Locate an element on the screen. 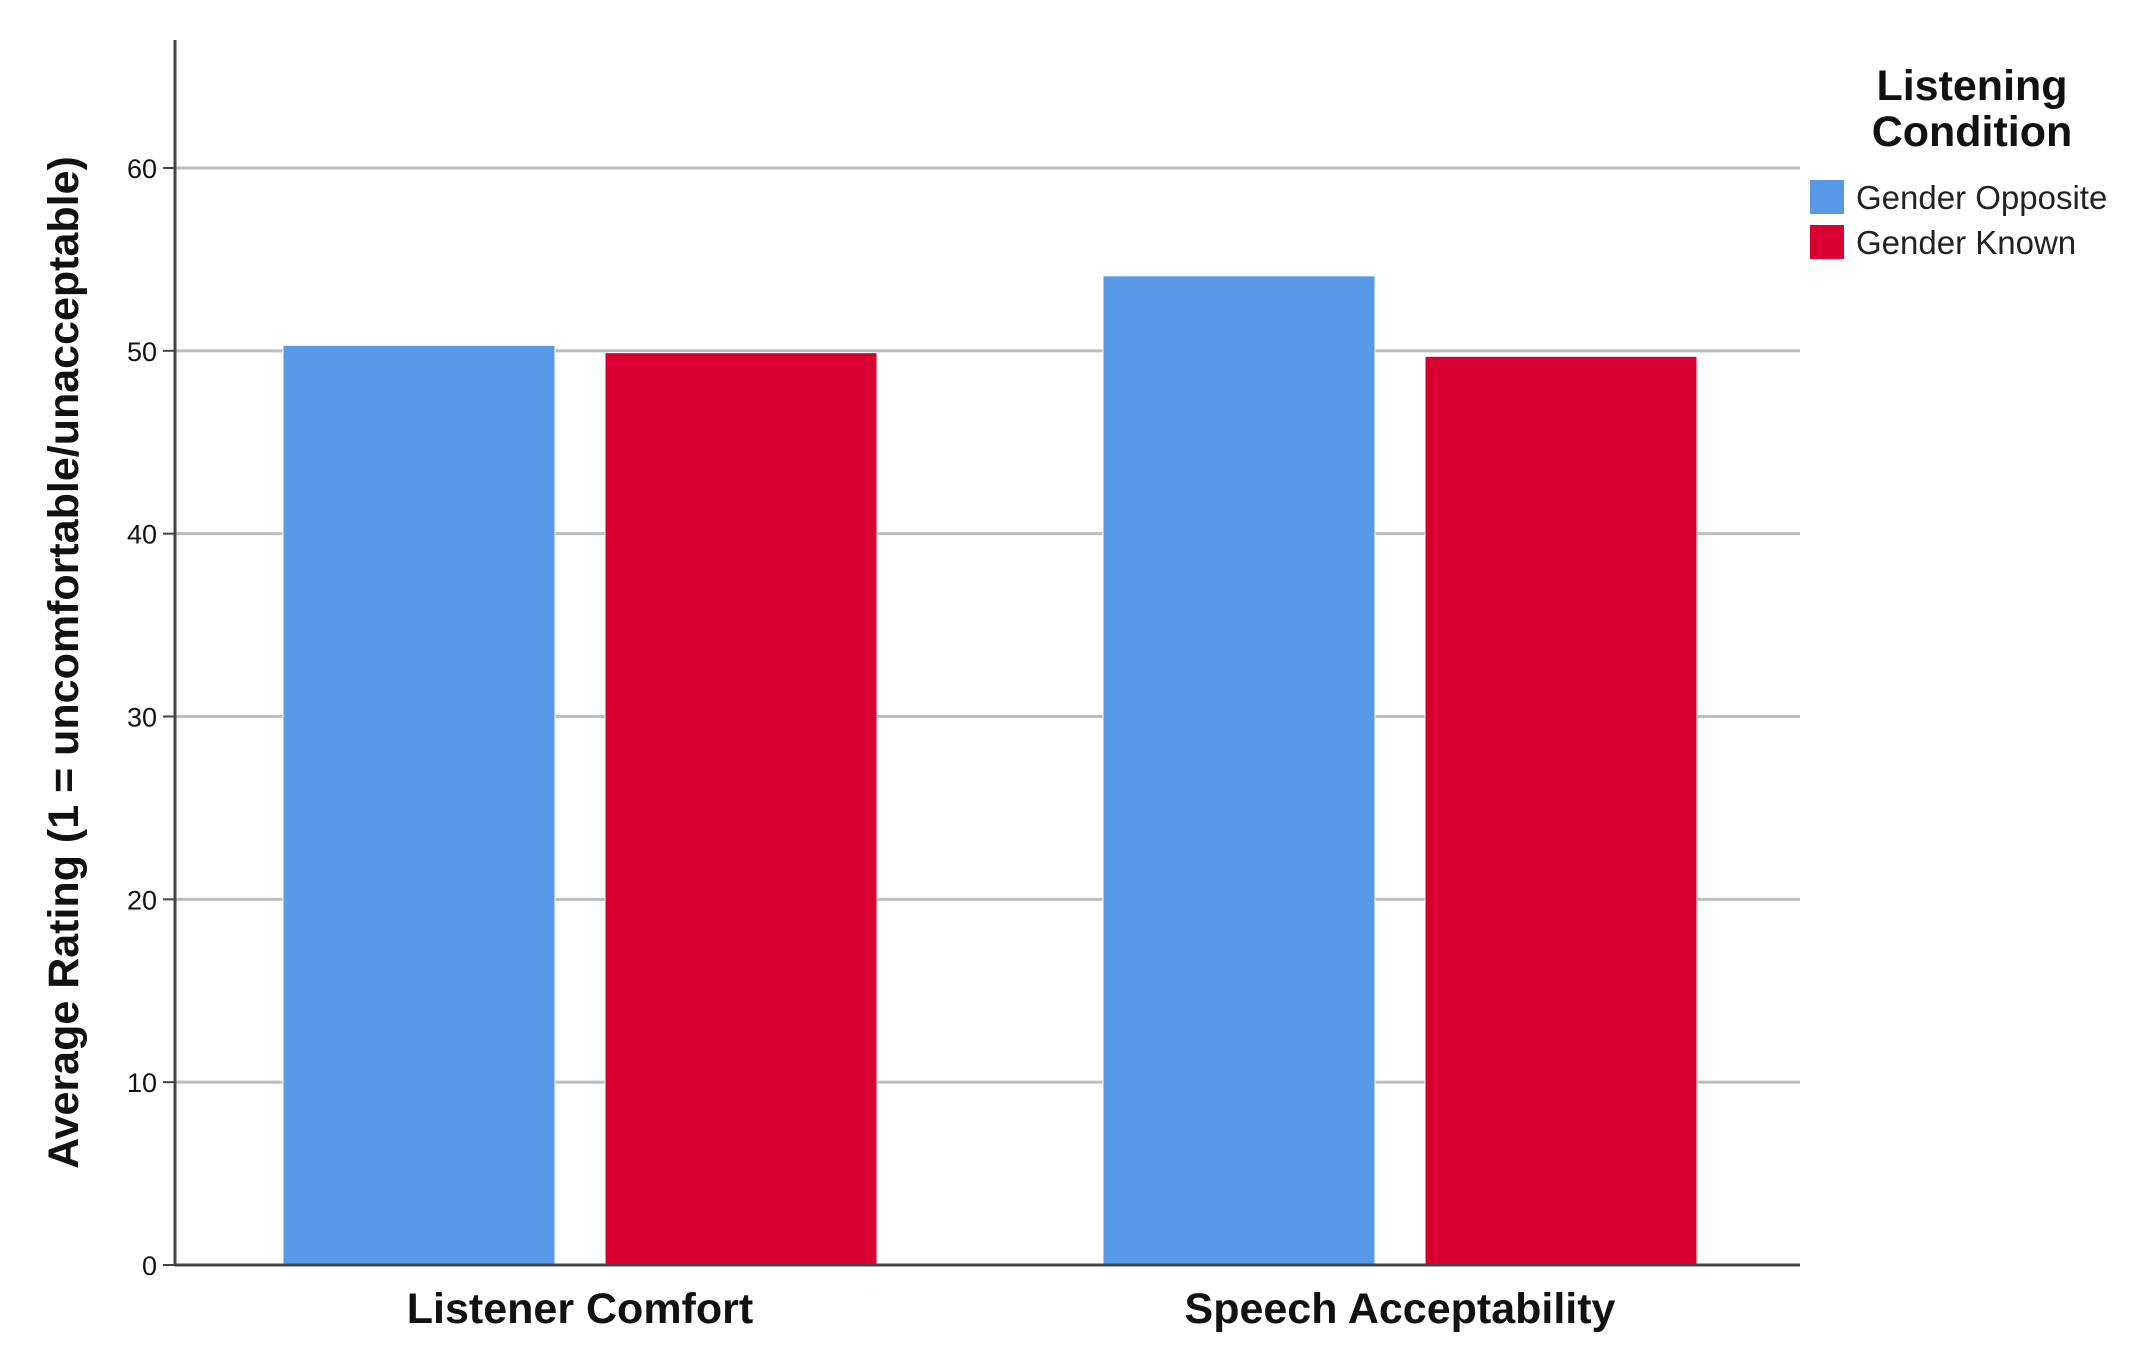  bar-speech-acceptability-gender-known is located at coordinates (1561, 810).